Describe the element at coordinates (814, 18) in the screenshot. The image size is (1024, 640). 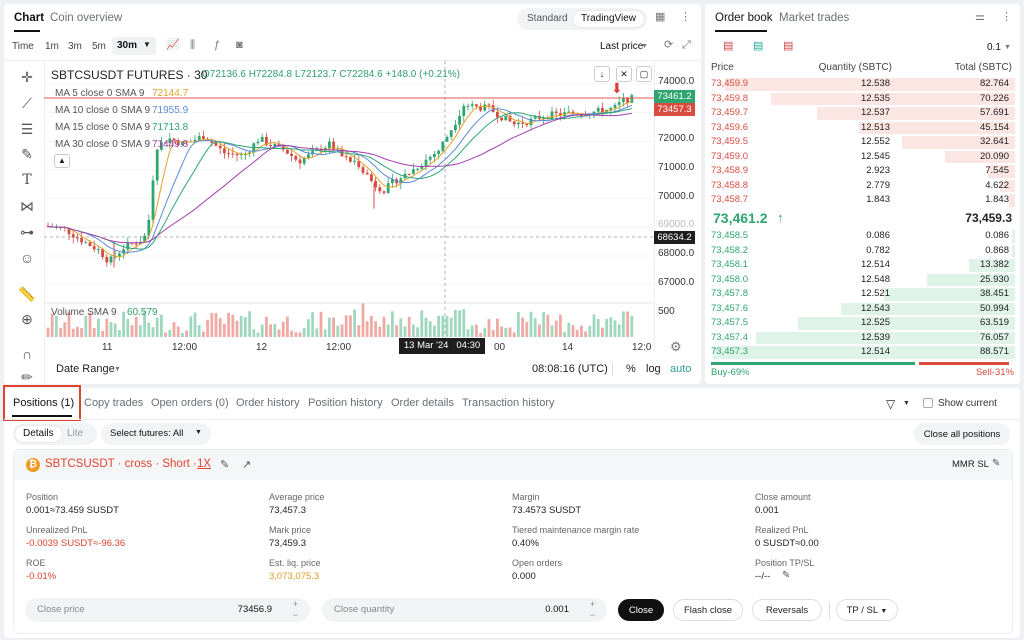
I see `tab-market-trades: Market trades` at that location.